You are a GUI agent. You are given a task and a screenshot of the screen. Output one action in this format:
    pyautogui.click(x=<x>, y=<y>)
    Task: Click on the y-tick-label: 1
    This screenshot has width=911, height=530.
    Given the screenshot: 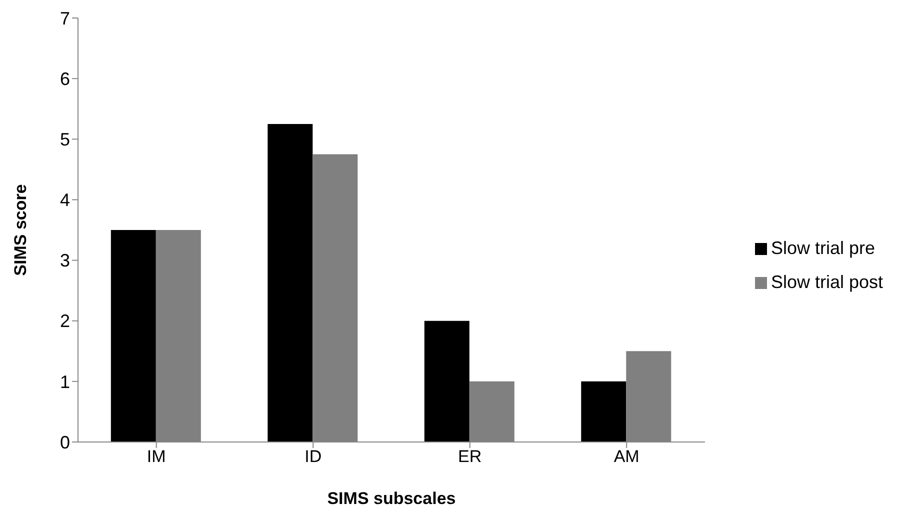 What is the action you would take?
    pyautogui.click(x=65, y=382)
    